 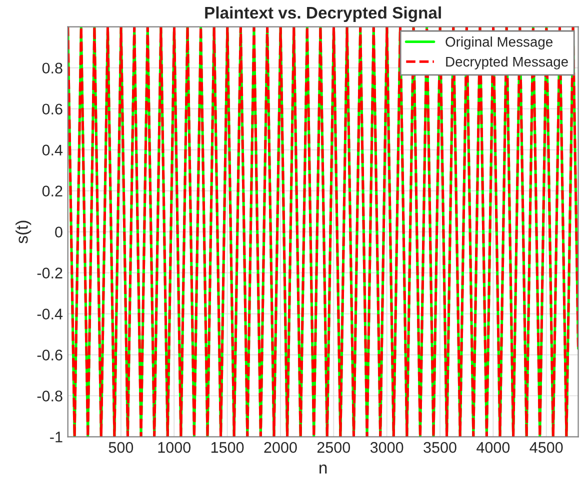 I want to click on y-tick-label: -0.8, so click(x=49, y=396).